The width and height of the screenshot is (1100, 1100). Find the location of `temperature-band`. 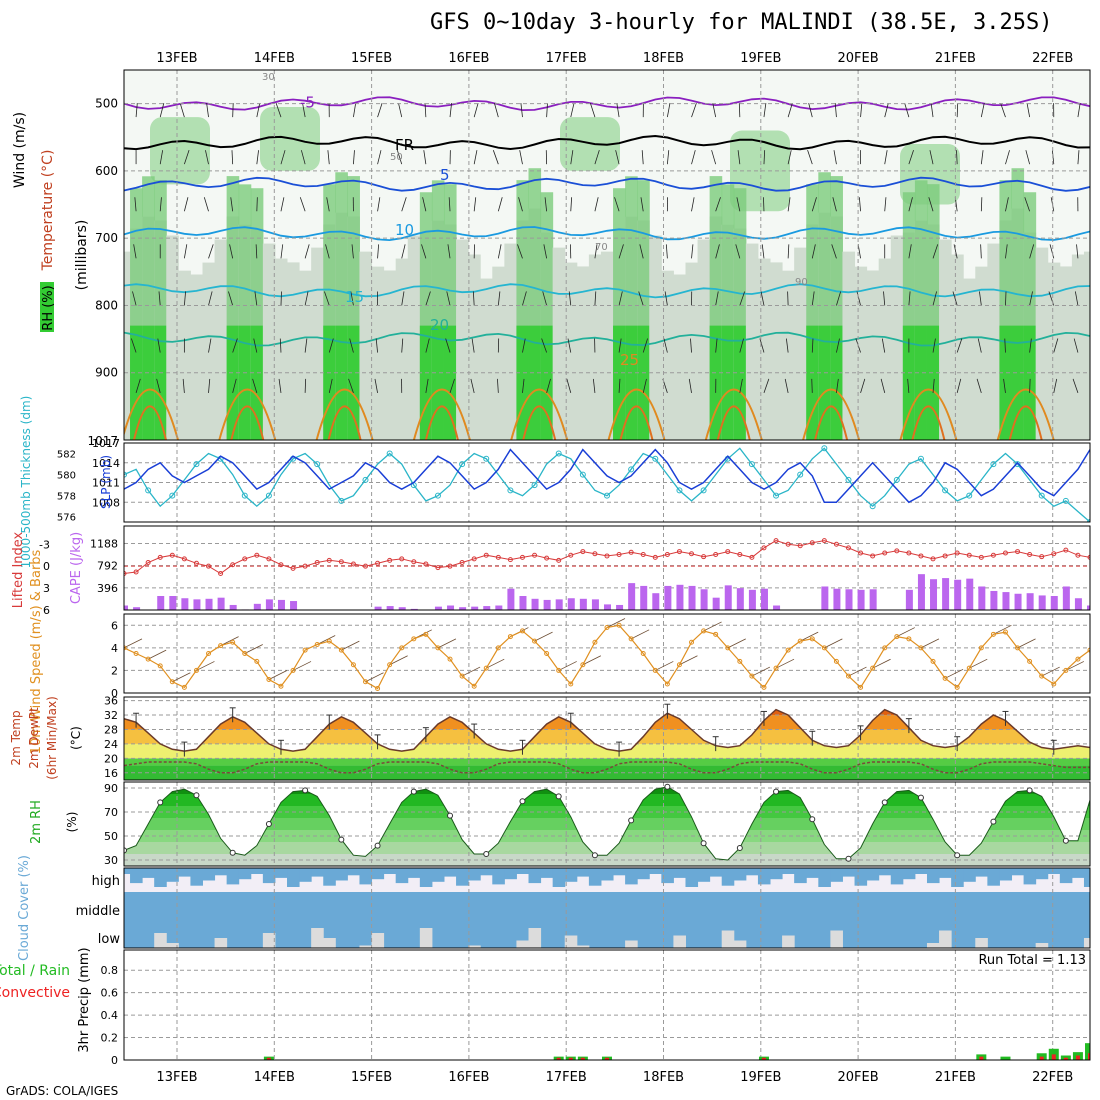

temperature-band is located at coordinates (607, 751).